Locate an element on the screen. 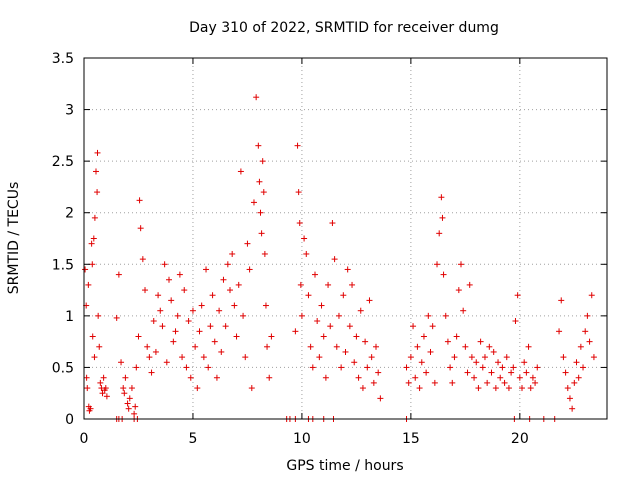 This screenshot has width=640, height=480. y-tick-label: 3 is located at coordinates (69, 111).